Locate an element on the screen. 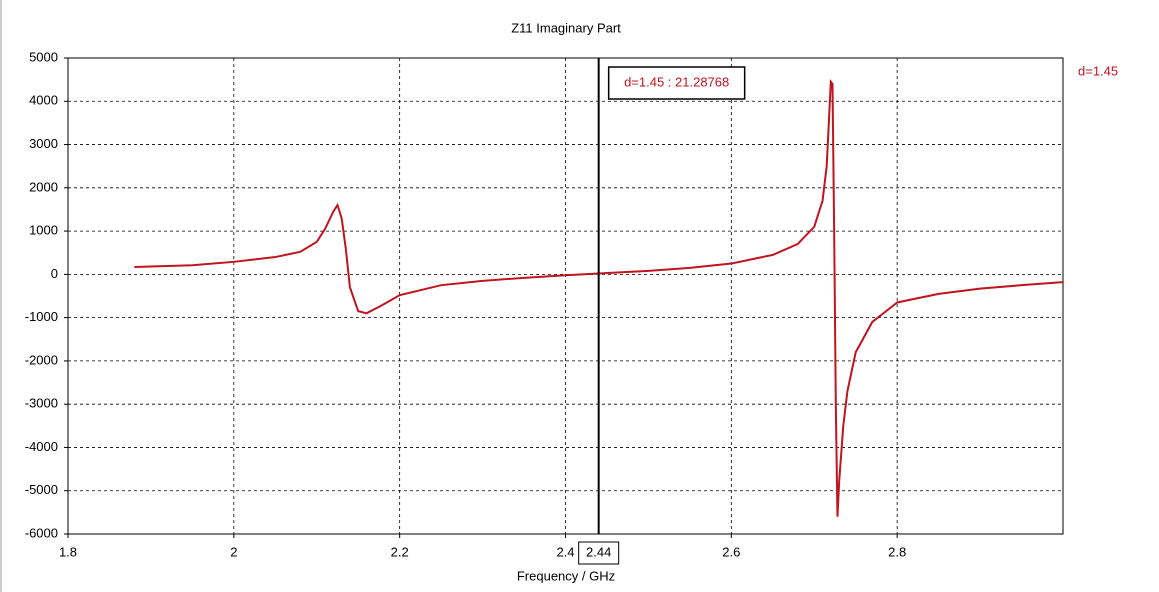  legend-entry: d=1.45 is located at coordinates (1098, 70).